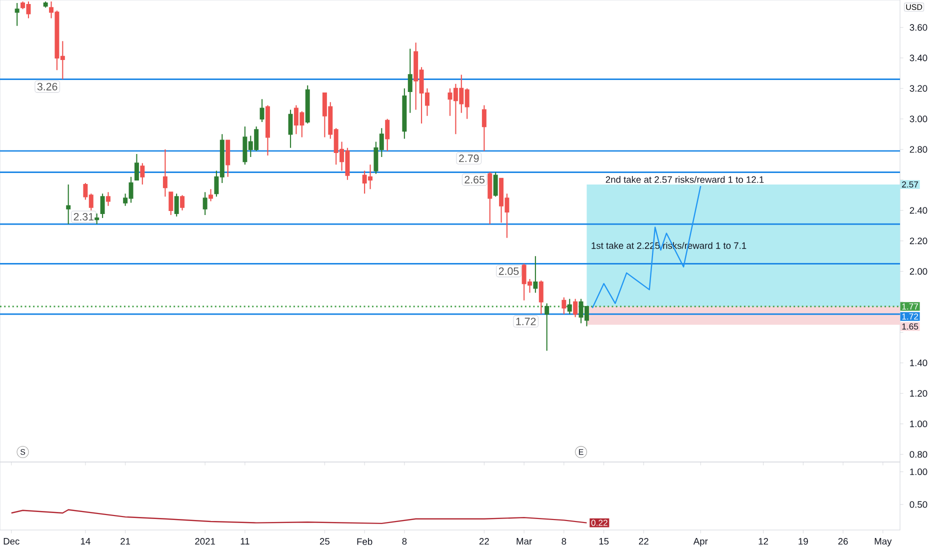  Describe the element at coordinates (325, 541) in the screenshot. I see `x-tick-label: 25` at that location.